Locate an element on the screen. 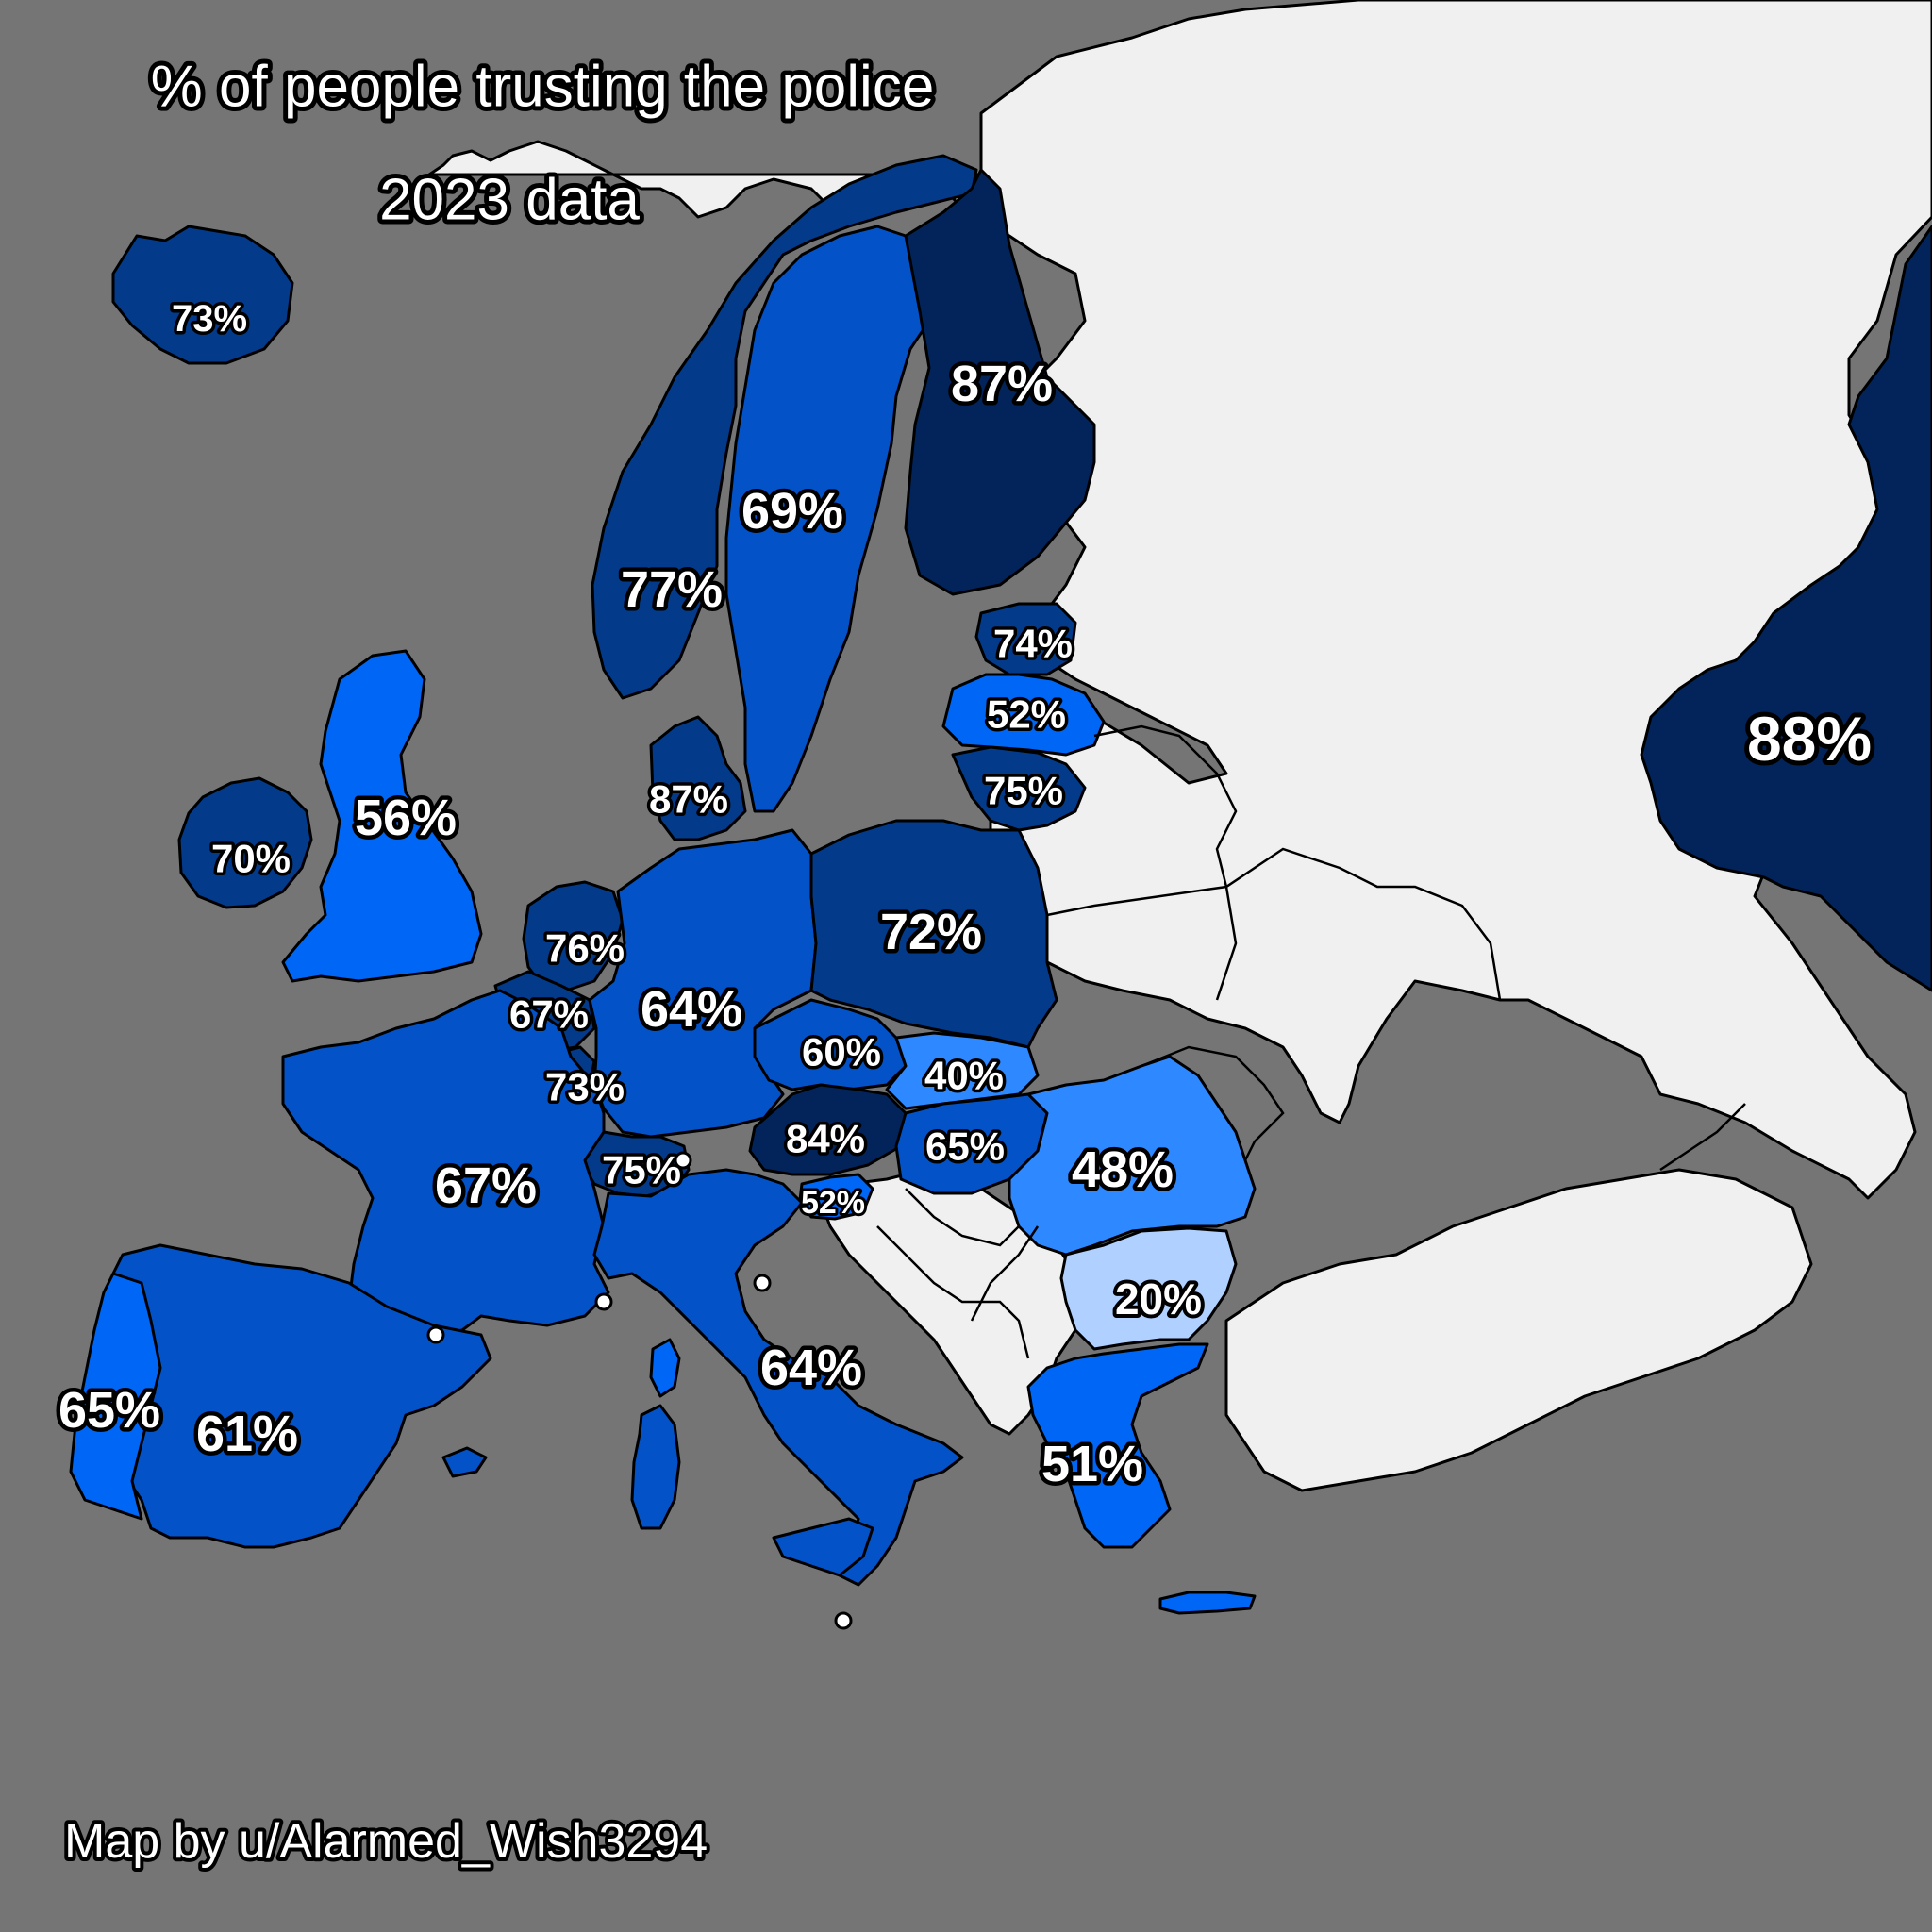 Image resolution: width=1932 pixels, height=1932 pixels. label-lithuania: 75% is located at coordinates (1023, 791).